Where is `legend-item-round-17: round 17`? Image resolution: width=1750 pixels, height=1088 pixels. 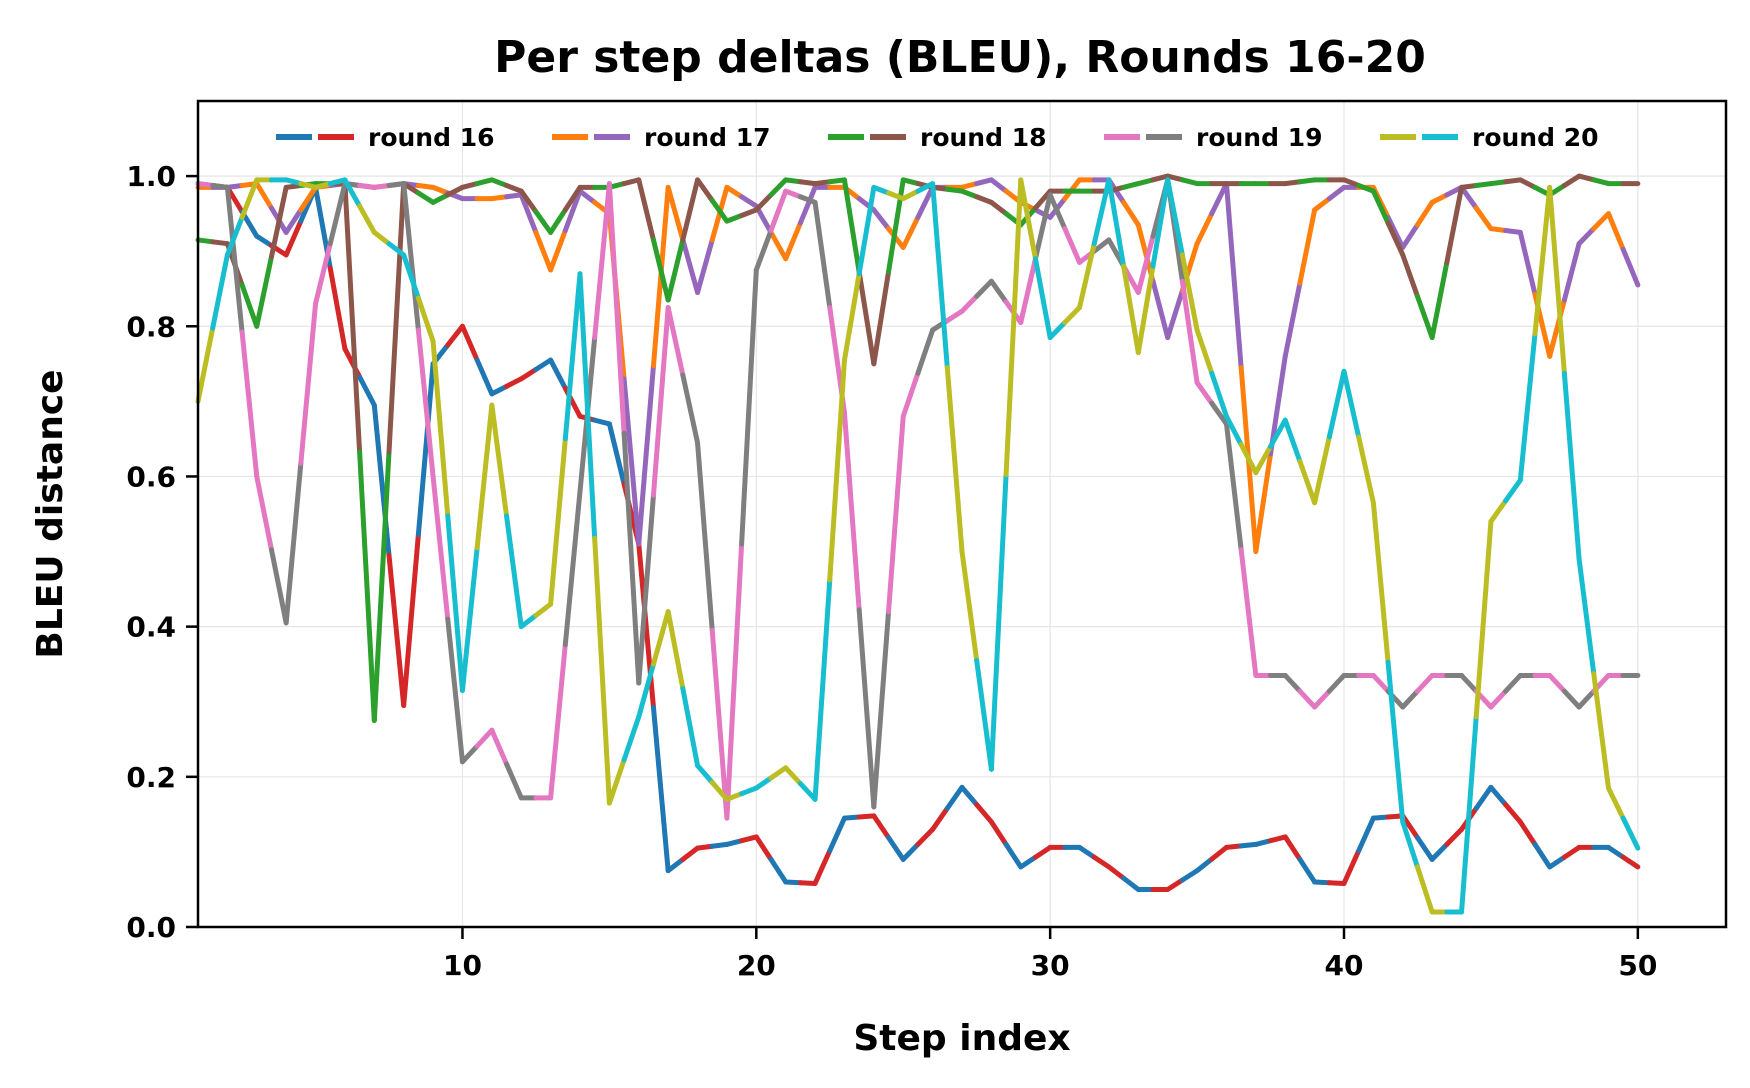
legend-item-round-17: round 17 is located at coordinates (661, 137).